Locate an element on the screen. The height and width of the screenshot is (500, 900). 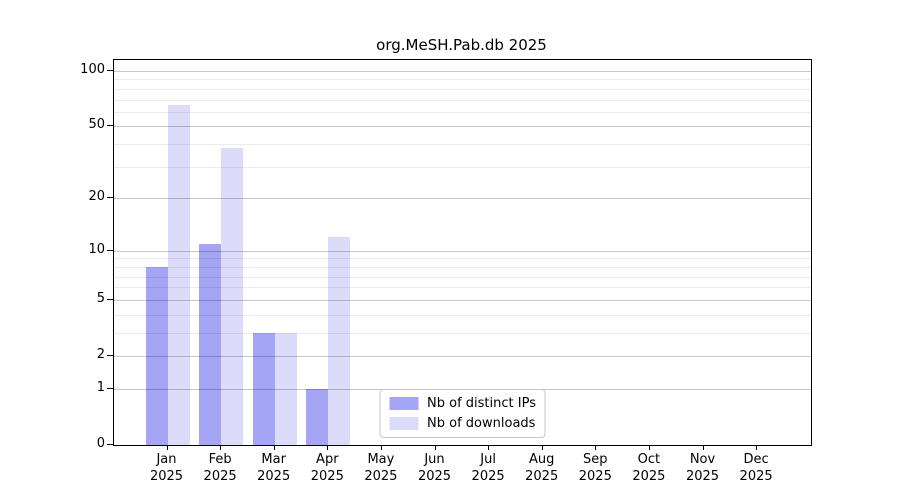
x-tick-label-apr: Apr 2025 is located at coordinates (327, 468).